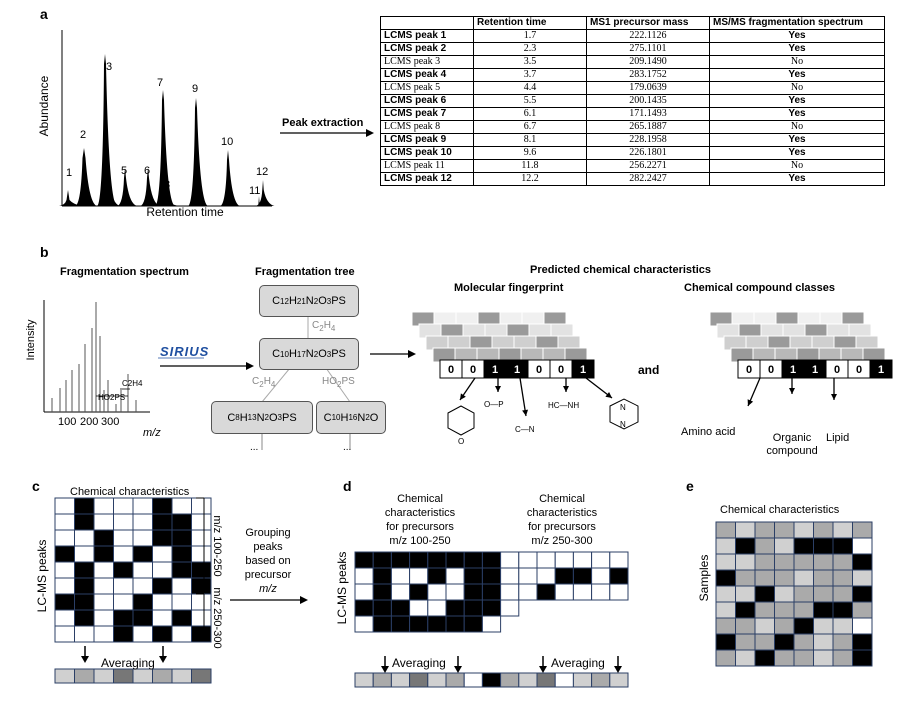 The image size is (900, 708). I want to click on peak-number-12: 12, so click(262, 172).